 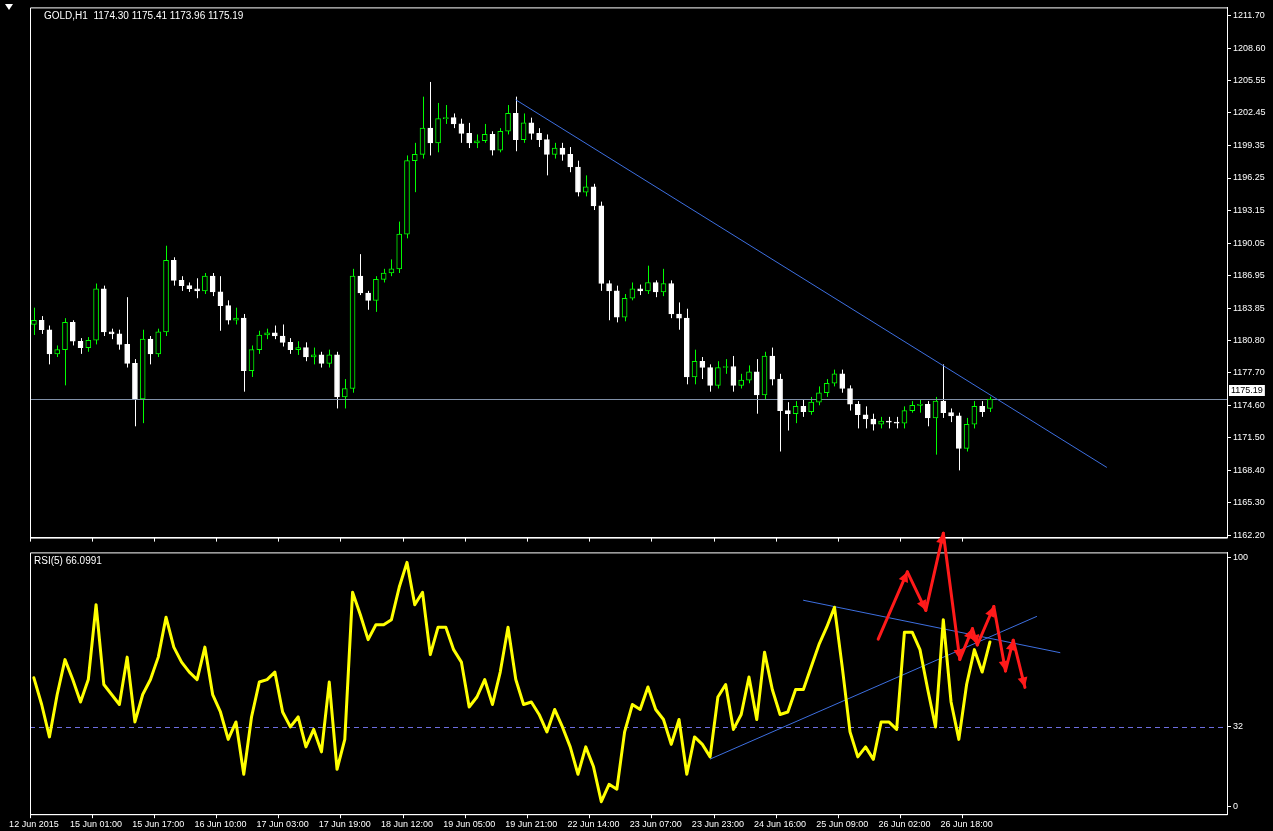 I want to click on ref-line-label: 1175.19, so click(x=1247, y=390).